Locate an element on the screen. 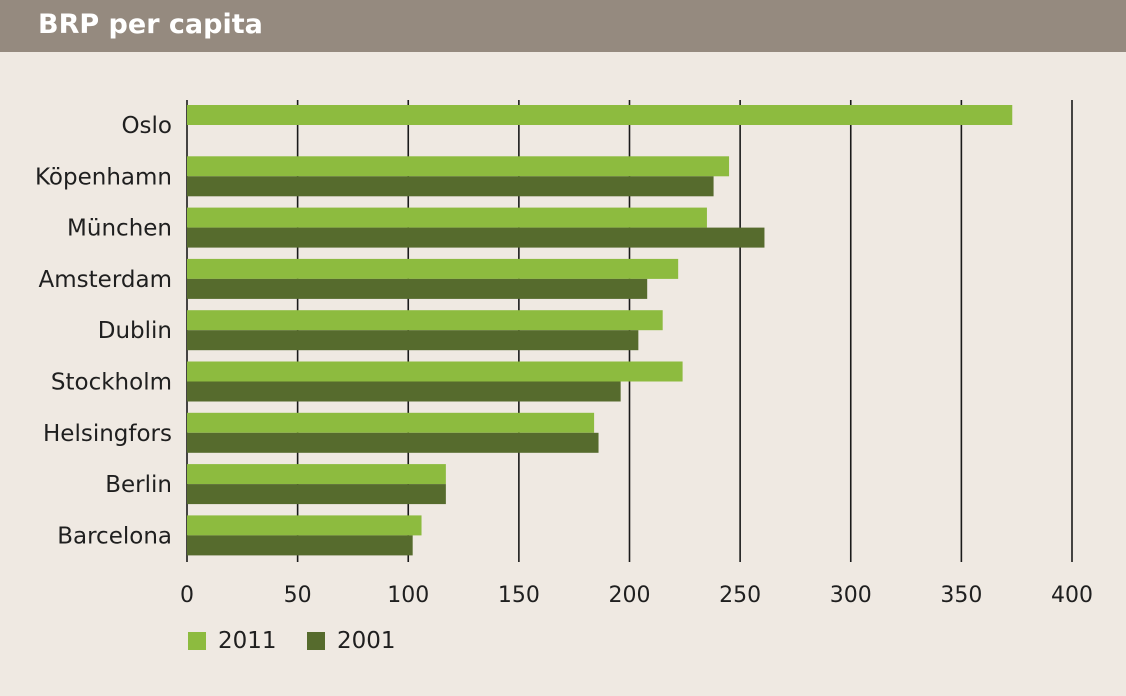  x-tick-label: 0 is located at coordinates (187, 595).